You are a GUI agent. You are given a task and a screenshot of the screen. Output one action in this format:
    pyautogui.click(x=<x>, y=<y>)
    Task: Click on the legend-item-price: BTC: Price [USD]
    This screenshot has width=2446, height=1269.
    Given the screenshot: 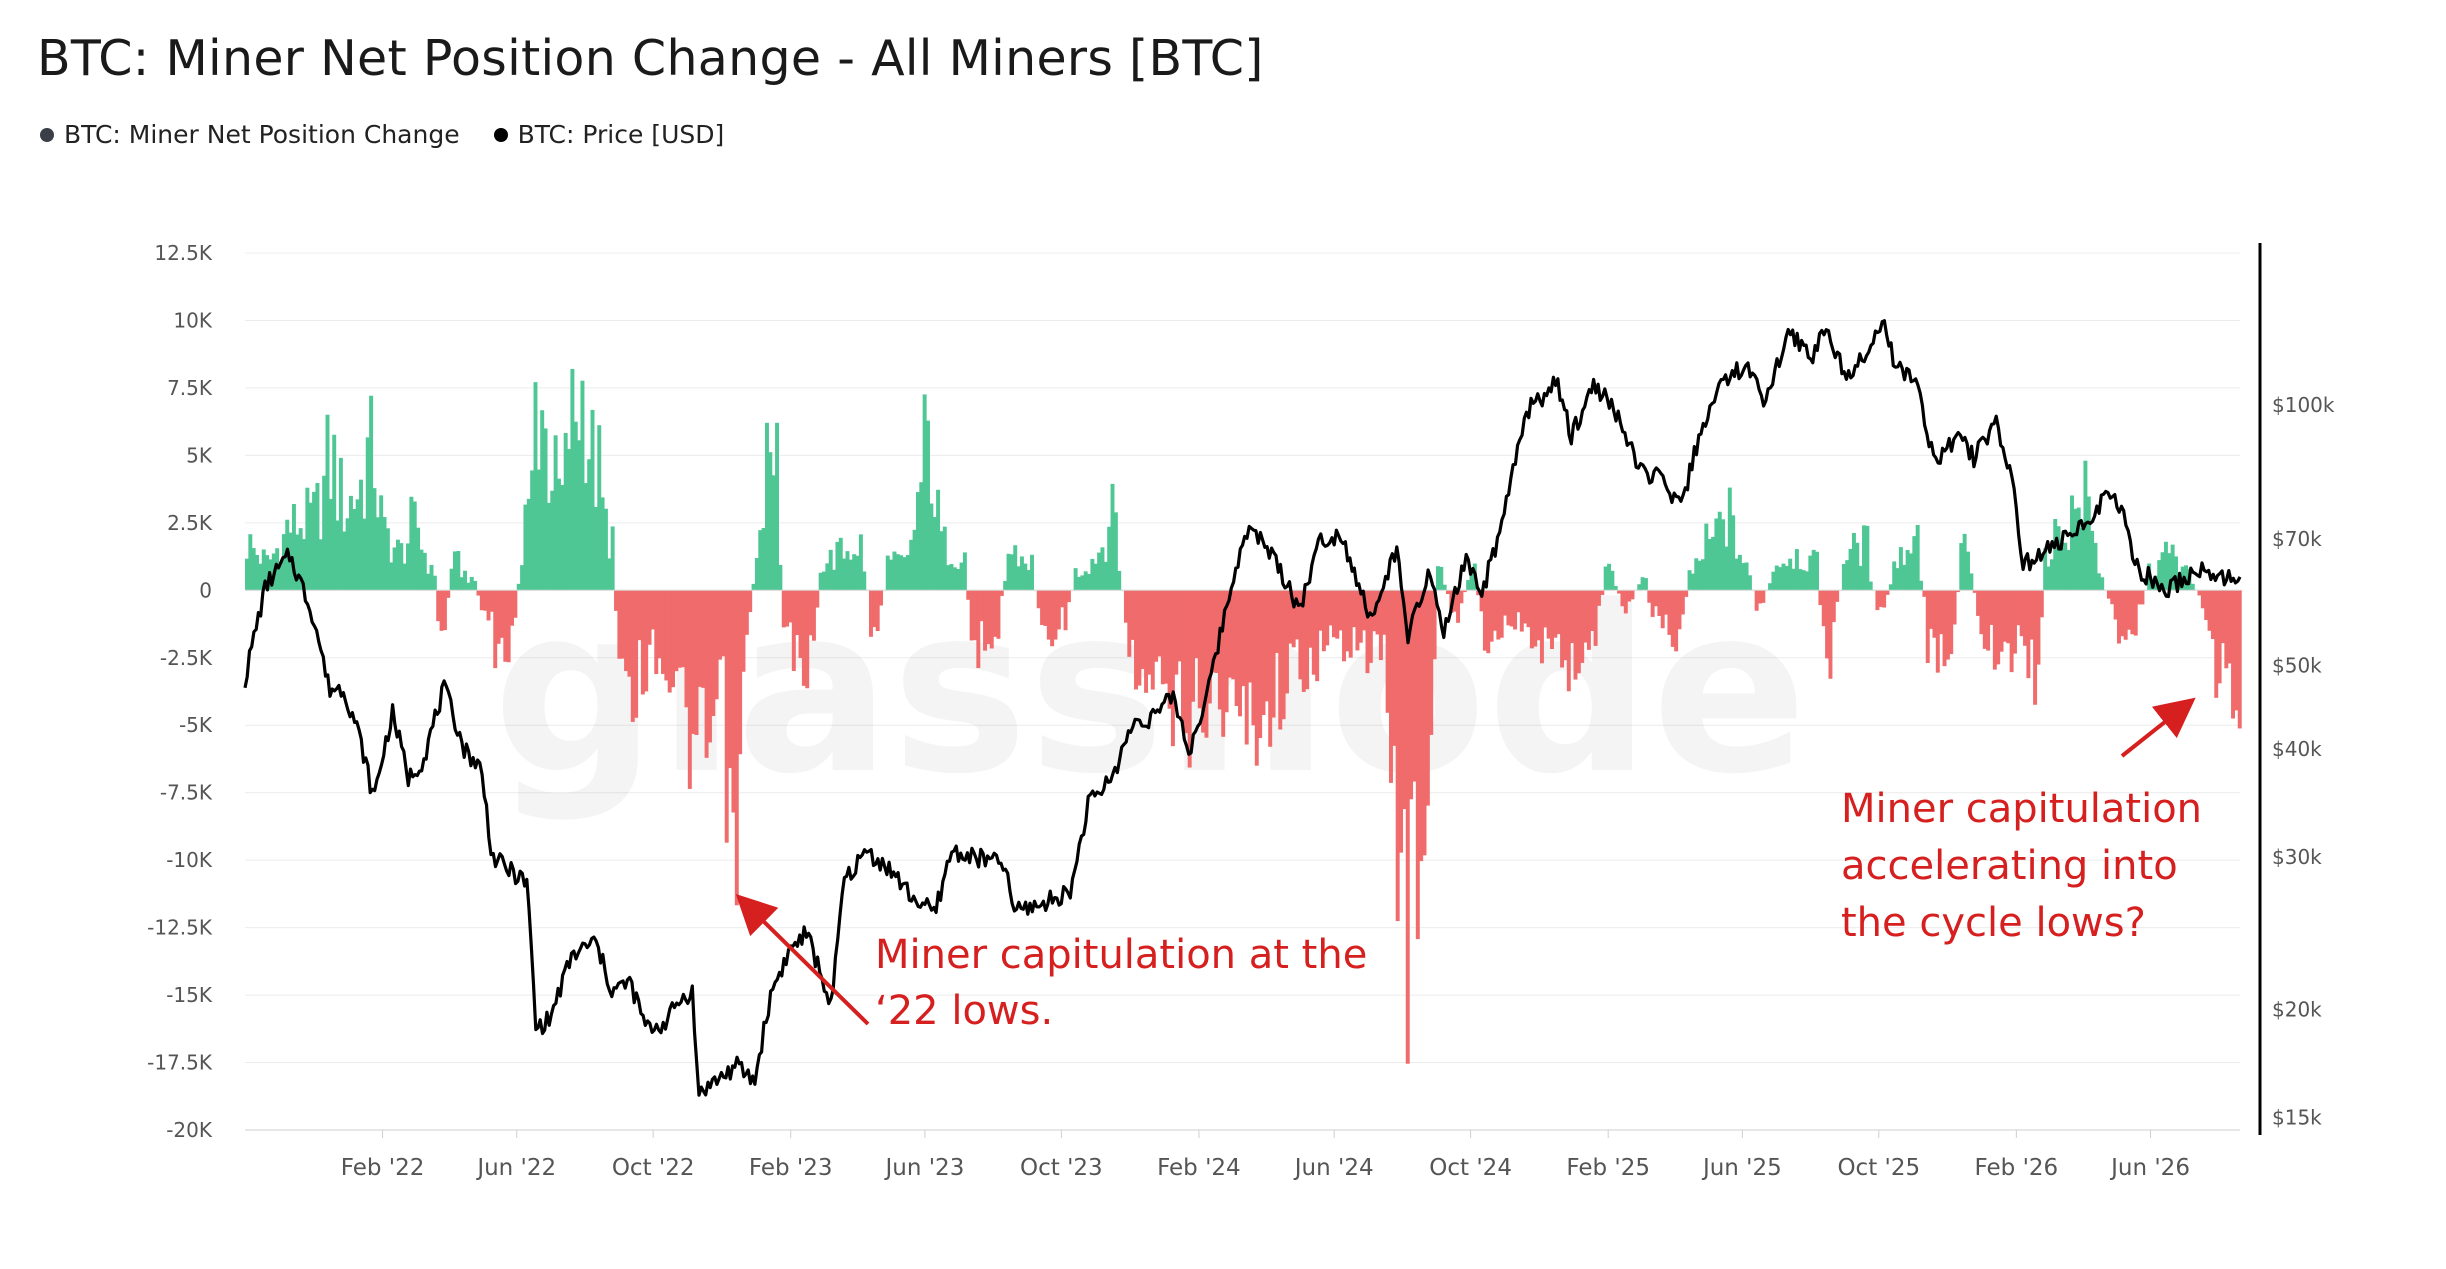 What is the action you would take?
    pyautogui.click(x=608, y=134)
    